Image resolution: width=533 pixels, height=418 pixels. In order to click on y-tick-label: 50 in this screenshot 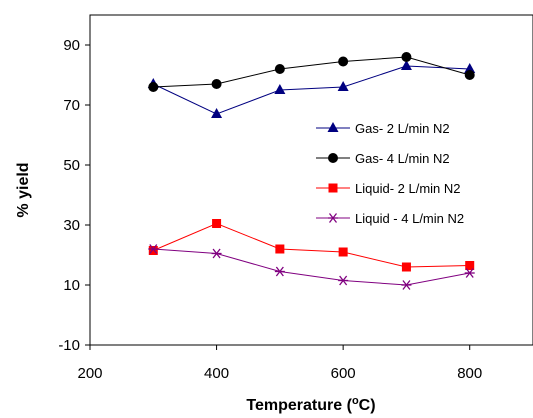, I will do `click(71, 165)`.